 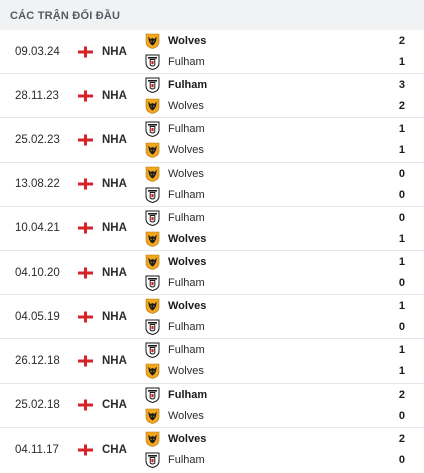 What do you see at coordinates (37, 272) in the screenshot?
I see `match-date: 04.10.20` at bounding box center [37, 272].